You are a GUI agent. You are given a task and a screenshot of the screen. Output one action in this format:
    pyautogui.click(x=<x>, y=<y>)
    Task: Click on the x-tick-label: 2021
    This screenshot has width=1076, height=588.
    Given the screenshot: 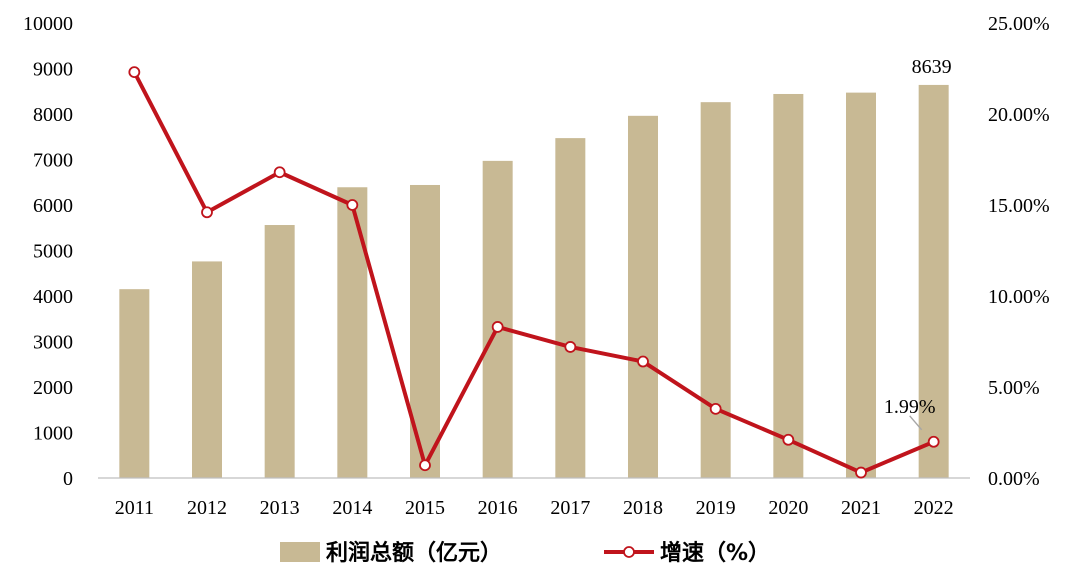 What is the action you would take?
    pyautogui.click(x=861, y=508)
    